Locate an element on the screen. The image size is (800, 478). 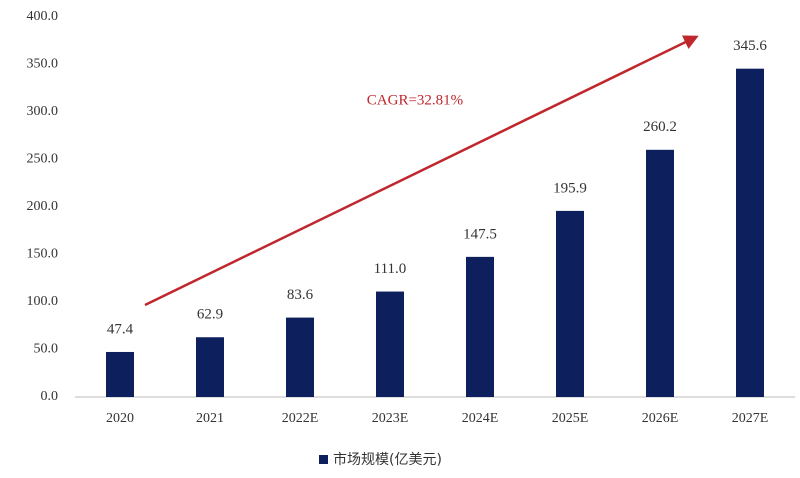
value-label: 111.0 is located at coordinates (390, 269).